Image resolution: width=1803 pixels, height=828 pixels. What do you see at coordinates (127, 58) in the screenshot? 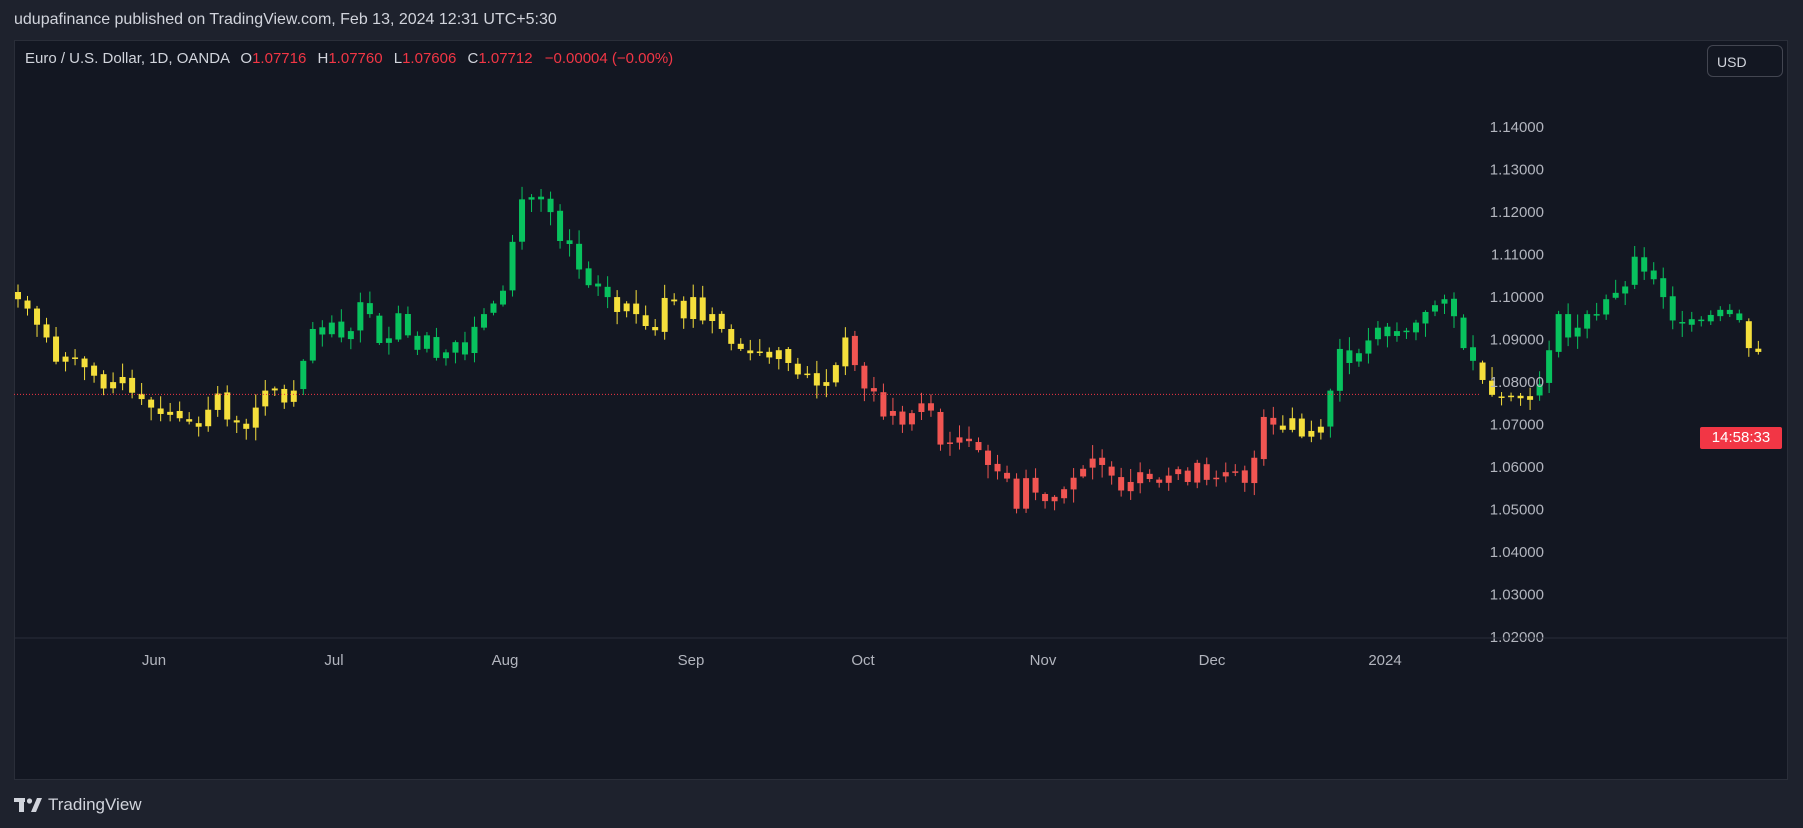
I see `symbol-label: Euro / U.S. Dollar, 1D, OANDA` at bounding box center [127, 58].